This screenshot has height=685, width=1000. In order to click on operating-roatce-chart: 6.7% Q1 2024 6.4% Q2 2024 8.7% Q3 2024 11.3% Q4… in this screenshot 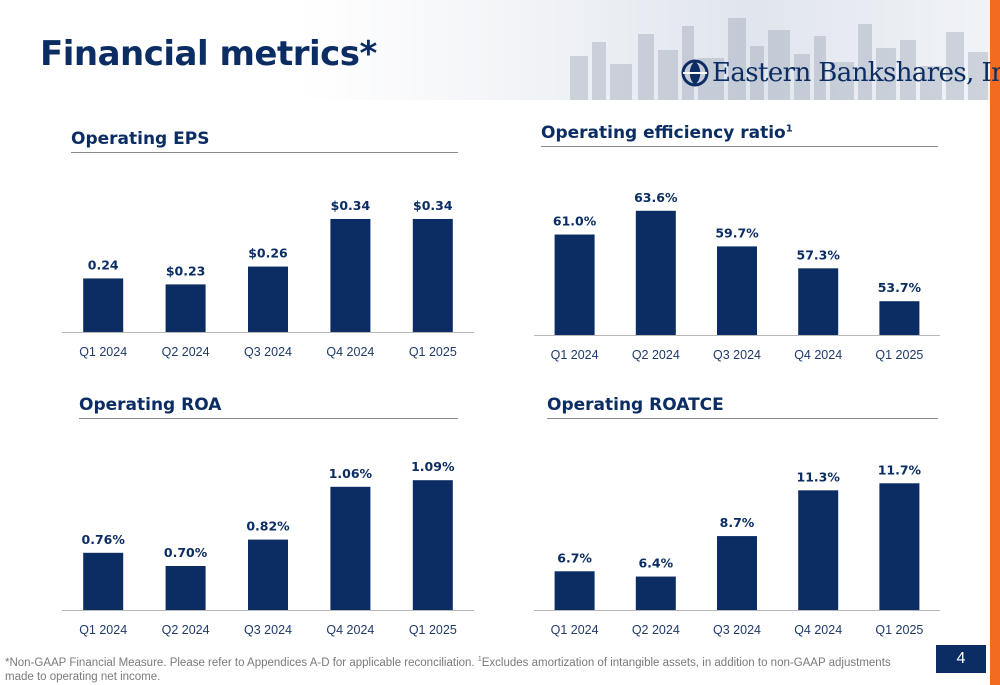, I will do `click(737, 549)`.